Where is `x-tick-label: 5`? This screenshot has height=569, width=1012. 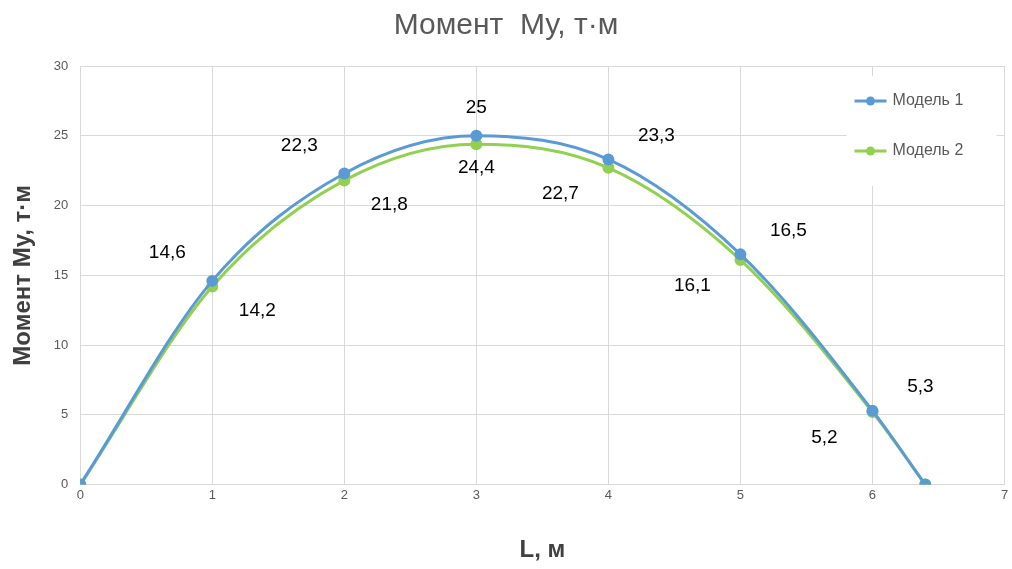 x-tick-label: 5 is located at coordinates (740, 494).